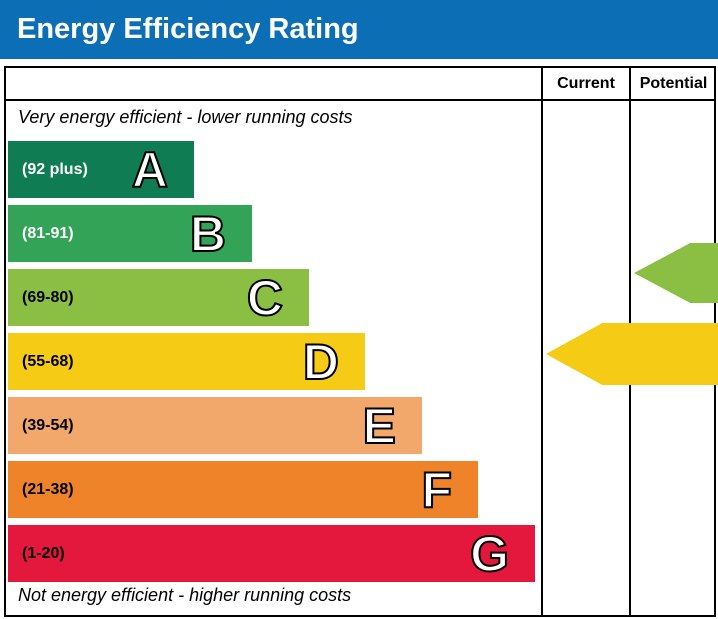 This screenshot has width=718, height=619. Describe the element at coordinates (186, 361) in the screenshot. I see `band-row-d: (55-68) D` at that location.